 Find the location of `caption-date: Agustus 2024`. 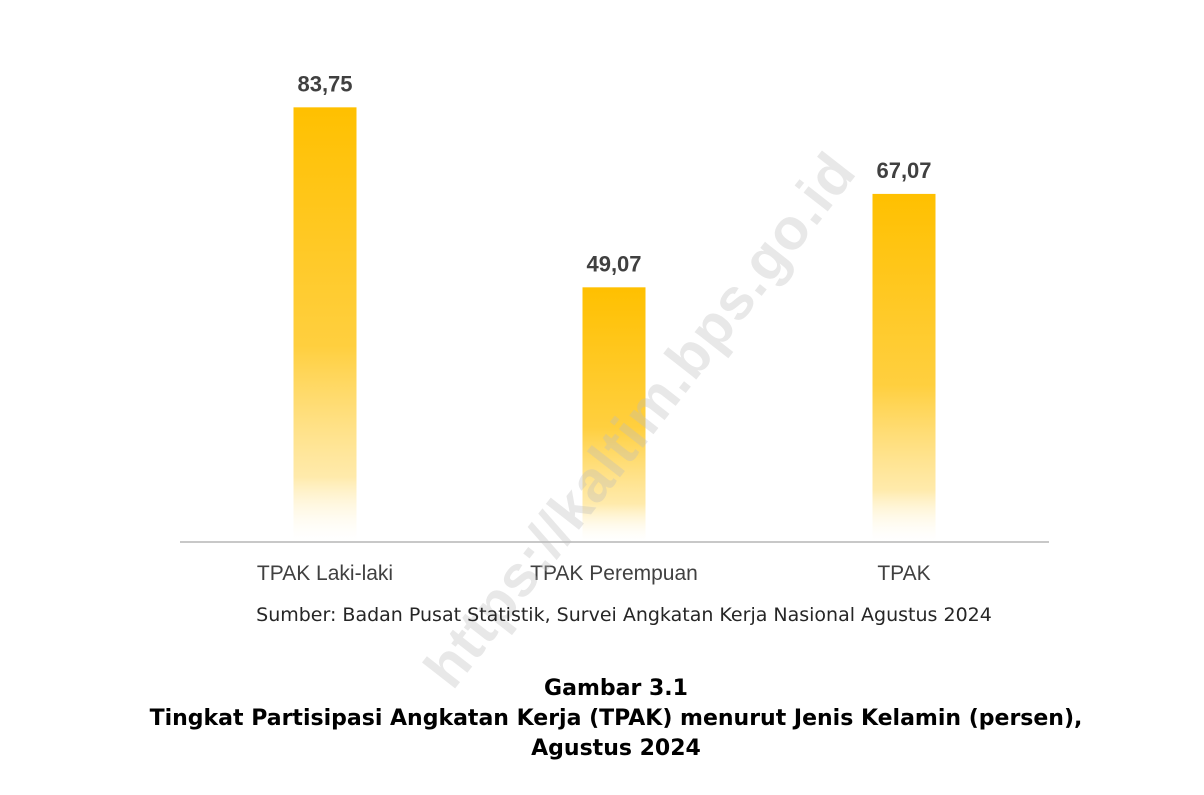

caption-date: Agustus 2024 is located at coordinates (616, 748).